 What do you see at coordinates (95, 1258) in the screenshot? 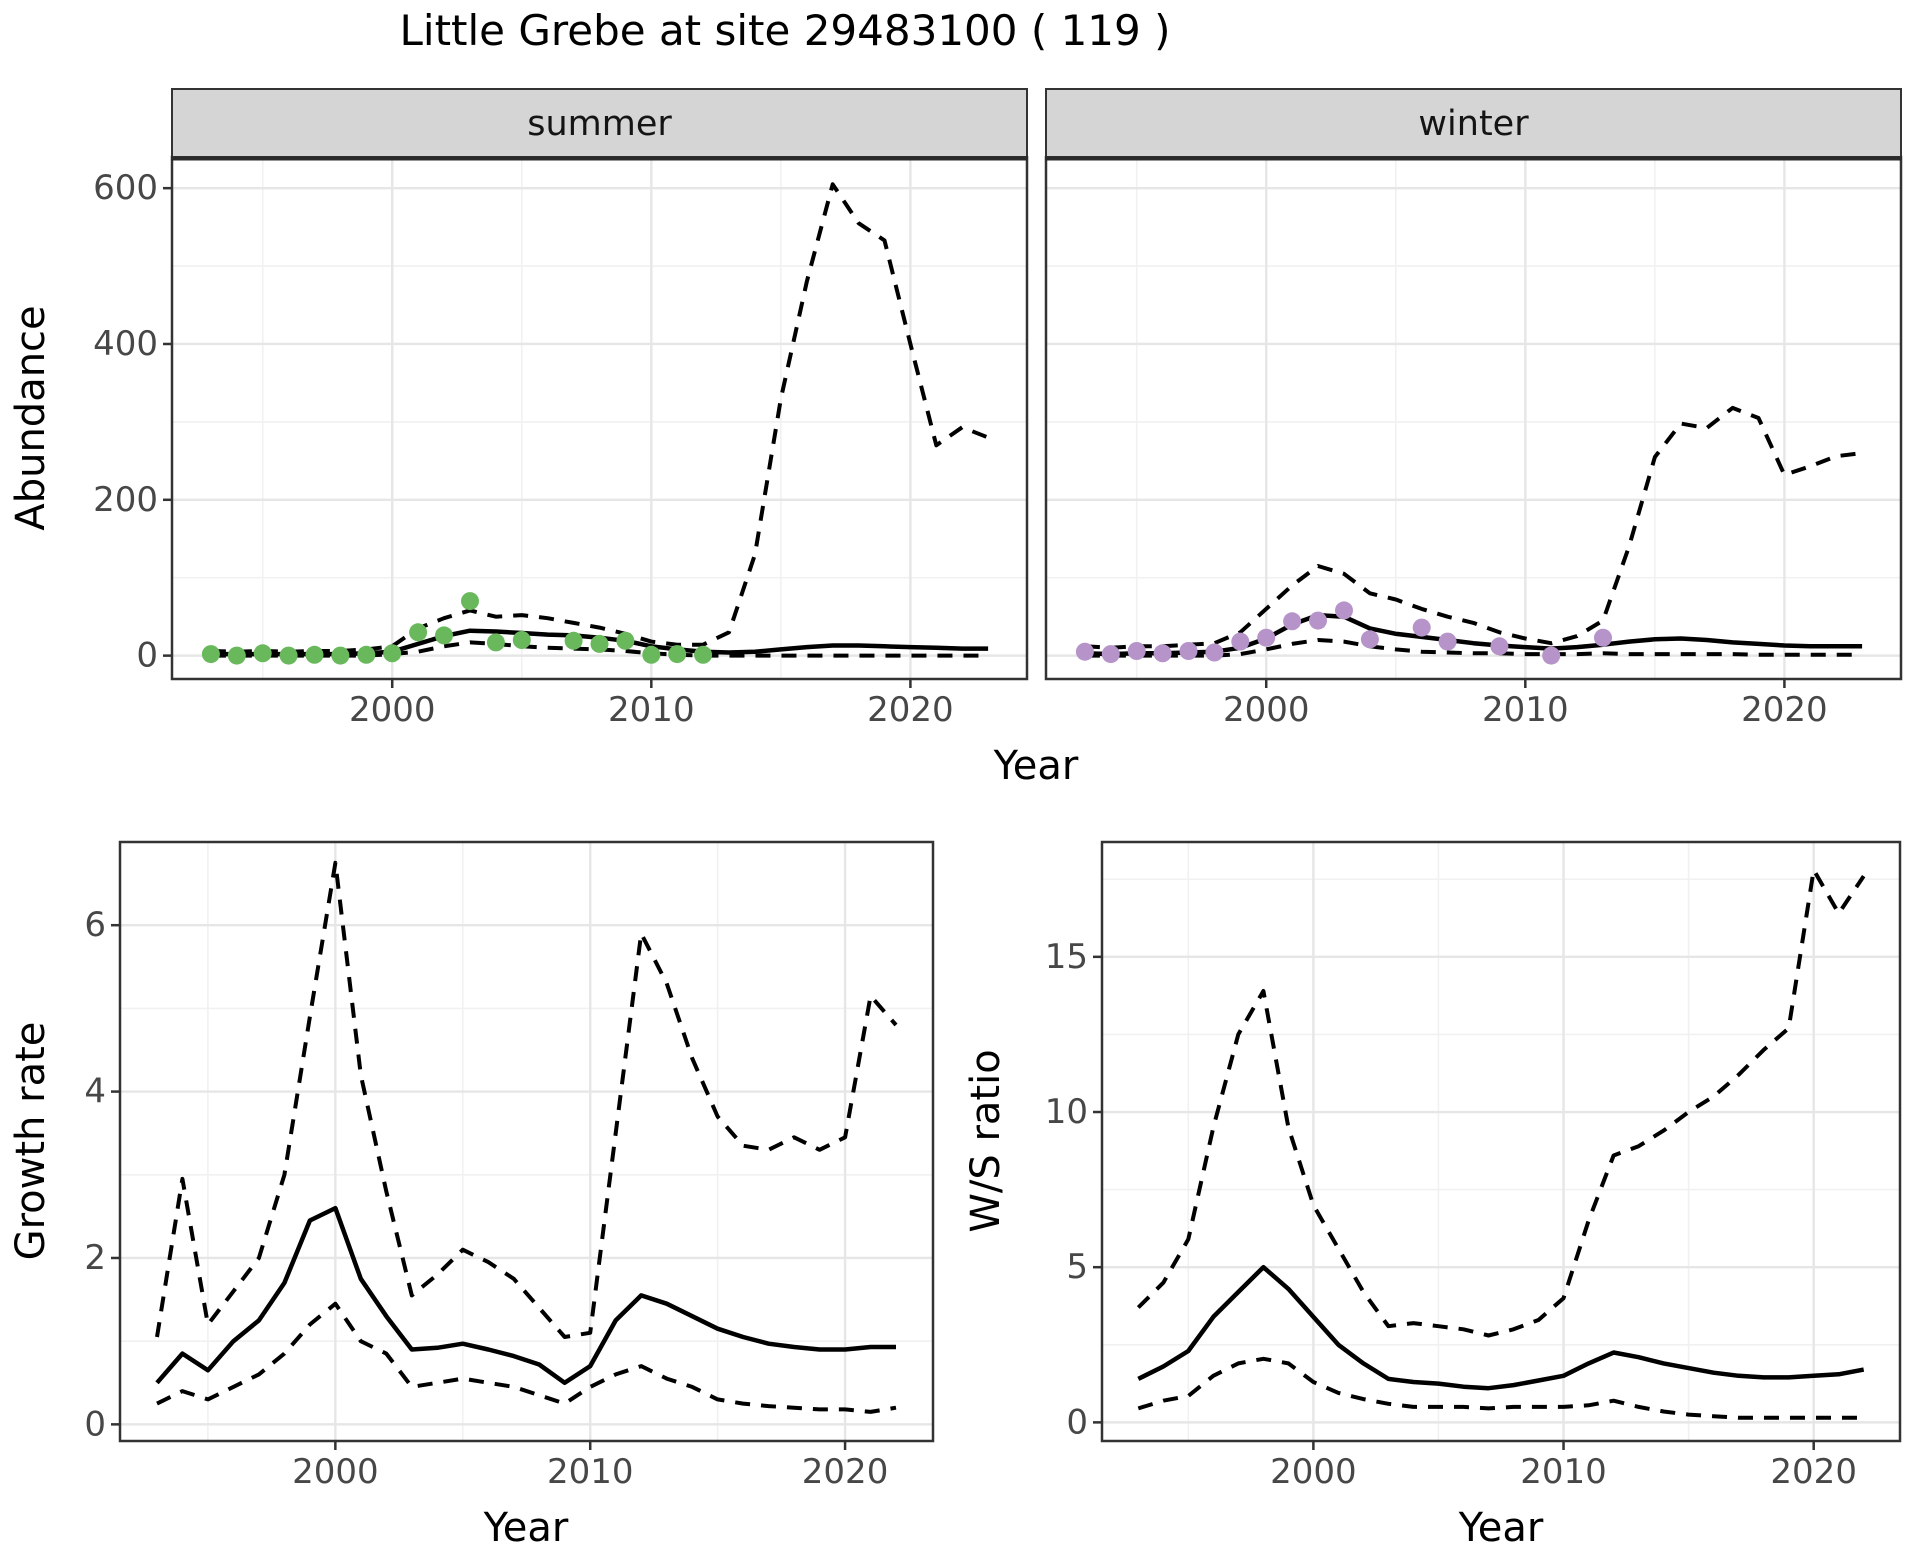
I see `y-tick-label: 2` at bounding box center [95, 1258].